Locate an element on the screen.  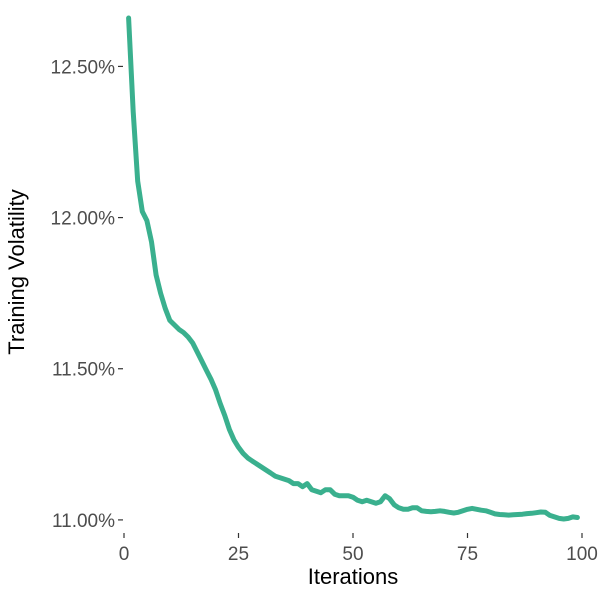
x-axis-title: Iterations is located at coordinates (353, 576).